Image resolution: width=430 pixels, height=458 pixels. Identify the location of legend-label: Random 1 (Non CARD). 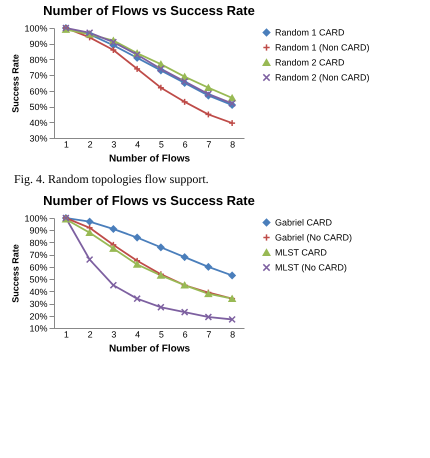
(322, 47).